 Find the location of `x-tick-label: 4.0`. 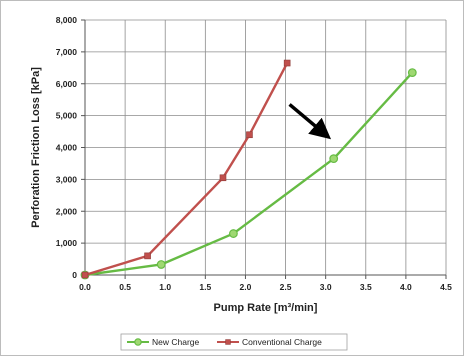

x-tick-label: 4.0 is located at coordinates (406, 287).